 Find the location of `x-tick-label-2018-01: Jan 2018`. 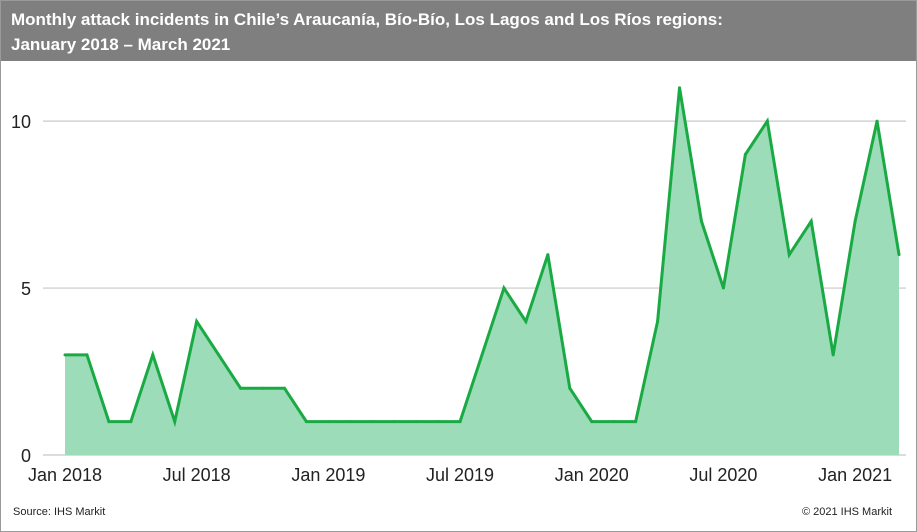

x-tick-label-2018-01: Jan 2018 is located at coordinates (65, 475).